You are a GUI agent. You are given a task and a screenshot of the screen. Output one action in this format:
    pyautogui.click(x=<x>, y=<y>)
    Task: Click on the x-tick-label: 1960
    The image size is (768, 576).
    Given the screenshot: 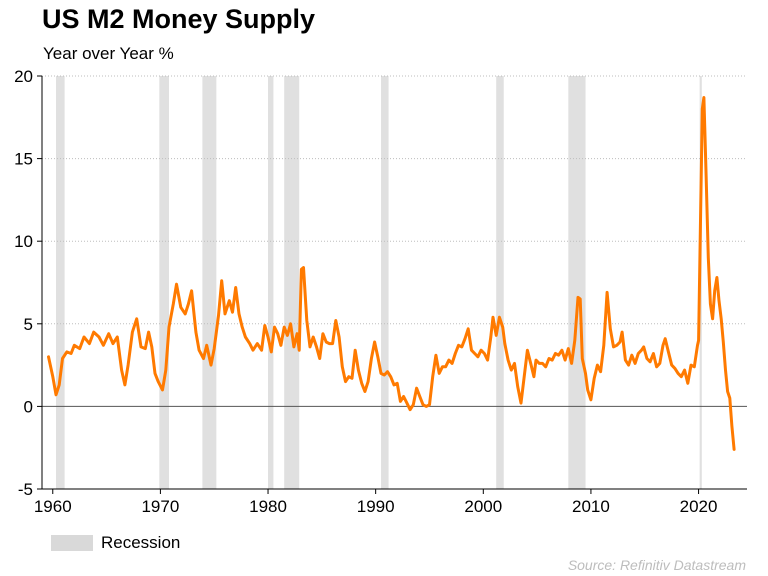 What is the action you would take?
    pyautogui.click(x=53, y=506)
    